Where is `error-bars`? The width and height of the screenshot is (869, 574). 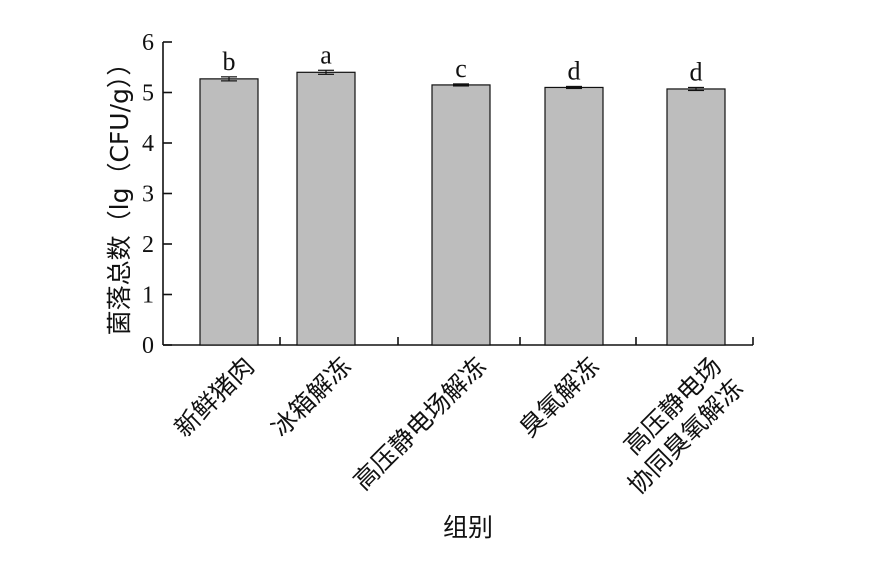
error-bars is located at coordinates (462, 80).